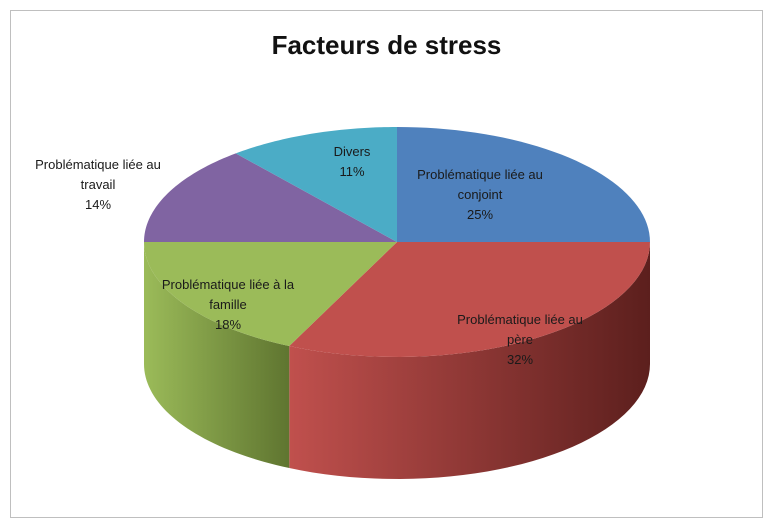 The image size is (773, 528). I want to click on data-label: Problématique liée au travail 14%, so click(98, 185).